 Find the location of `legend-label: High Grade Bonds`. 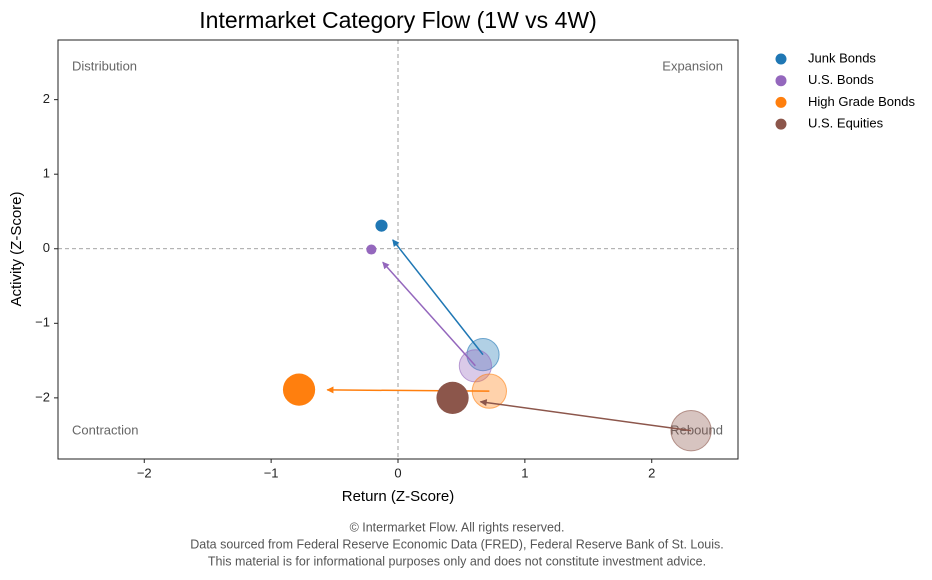

legend-label: High Grade Bonds is located at coordinates (861, 101).